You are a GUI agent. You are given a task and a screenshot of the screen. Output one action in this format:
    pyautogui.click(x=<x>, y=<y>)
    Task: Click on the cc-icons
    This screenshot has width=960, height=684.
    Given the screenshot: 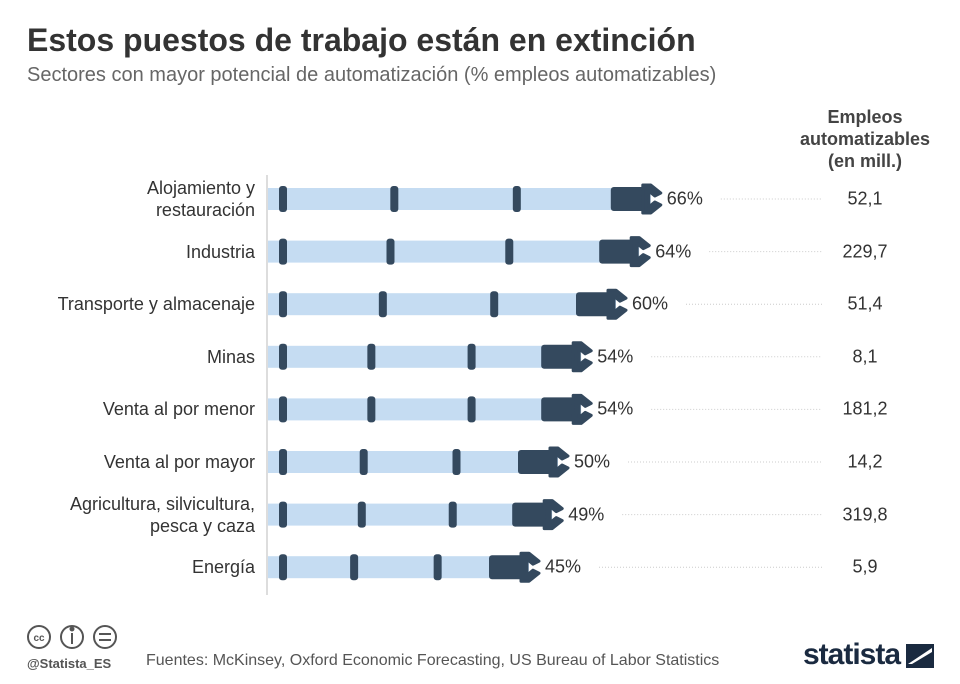 What is the action you would take?
    pyautogui.click(x=72, y=637)
    